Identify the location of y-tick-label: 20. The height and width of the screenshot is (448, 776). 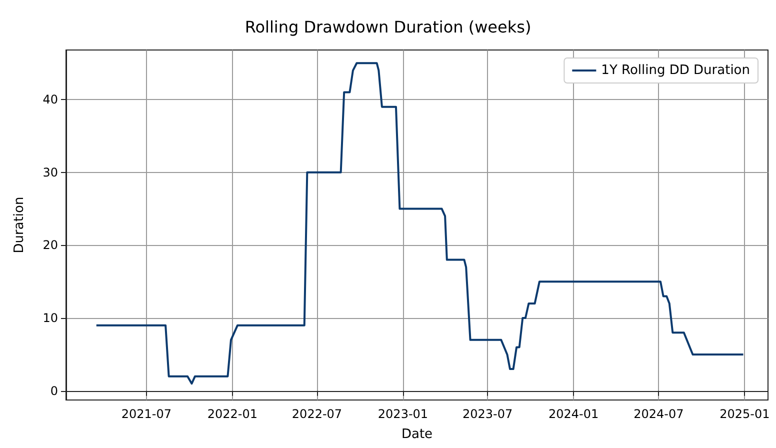
(50, 245).